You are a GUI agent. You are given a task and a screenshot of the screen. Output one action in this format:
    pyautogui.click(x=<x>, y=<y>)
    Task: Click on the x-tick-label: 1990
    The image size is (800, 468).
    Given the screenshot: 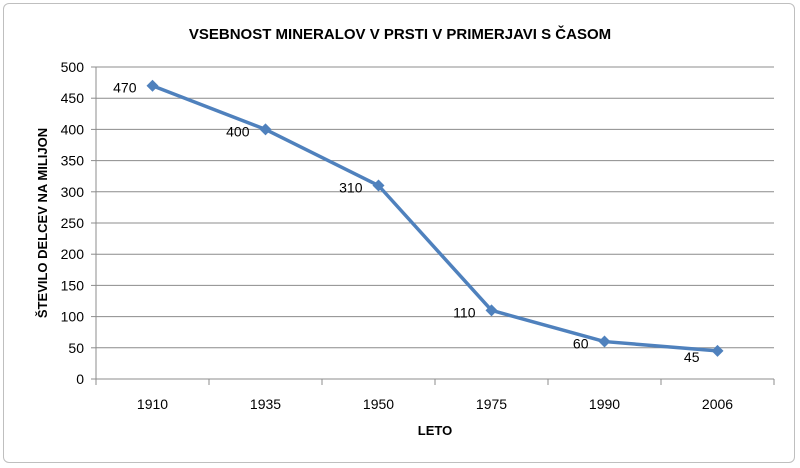 What is the action you would take?
    pyautogui.click(x=604, y=404)
    